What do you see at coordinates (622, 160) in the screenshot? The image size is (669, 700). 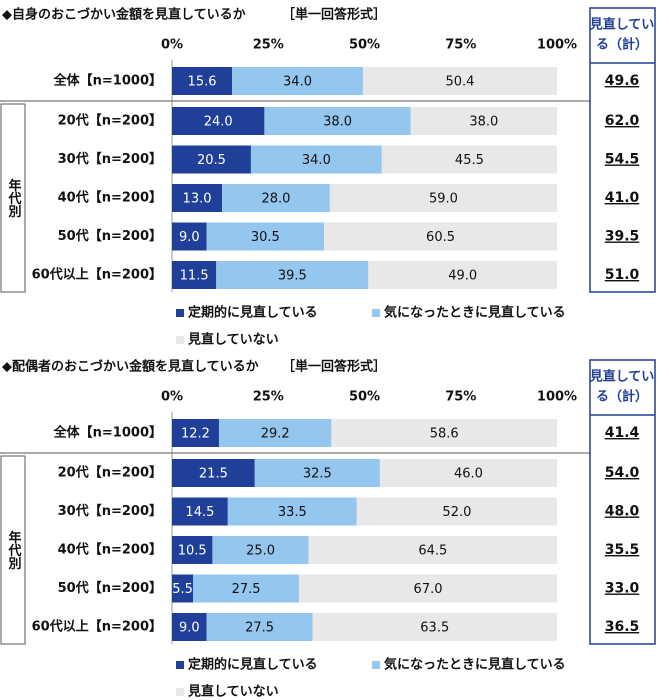 I see `total-value: 54.5` at bounding box center [622, 160].